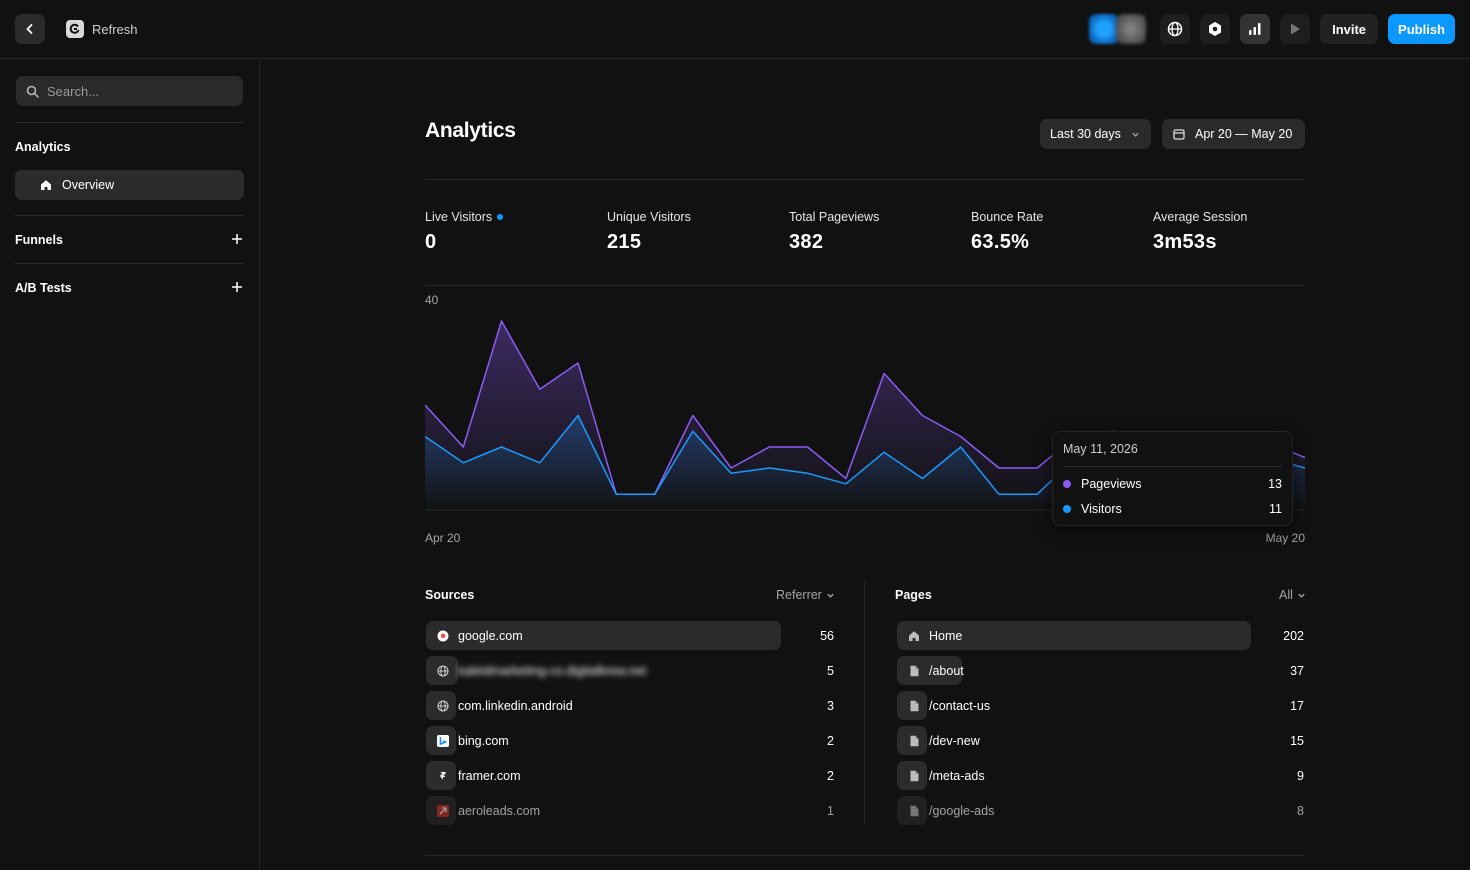  What do you see at coordinates (830, 810) in the screenshot?
I see `source-count: 1` at bounding box center [830, 810].